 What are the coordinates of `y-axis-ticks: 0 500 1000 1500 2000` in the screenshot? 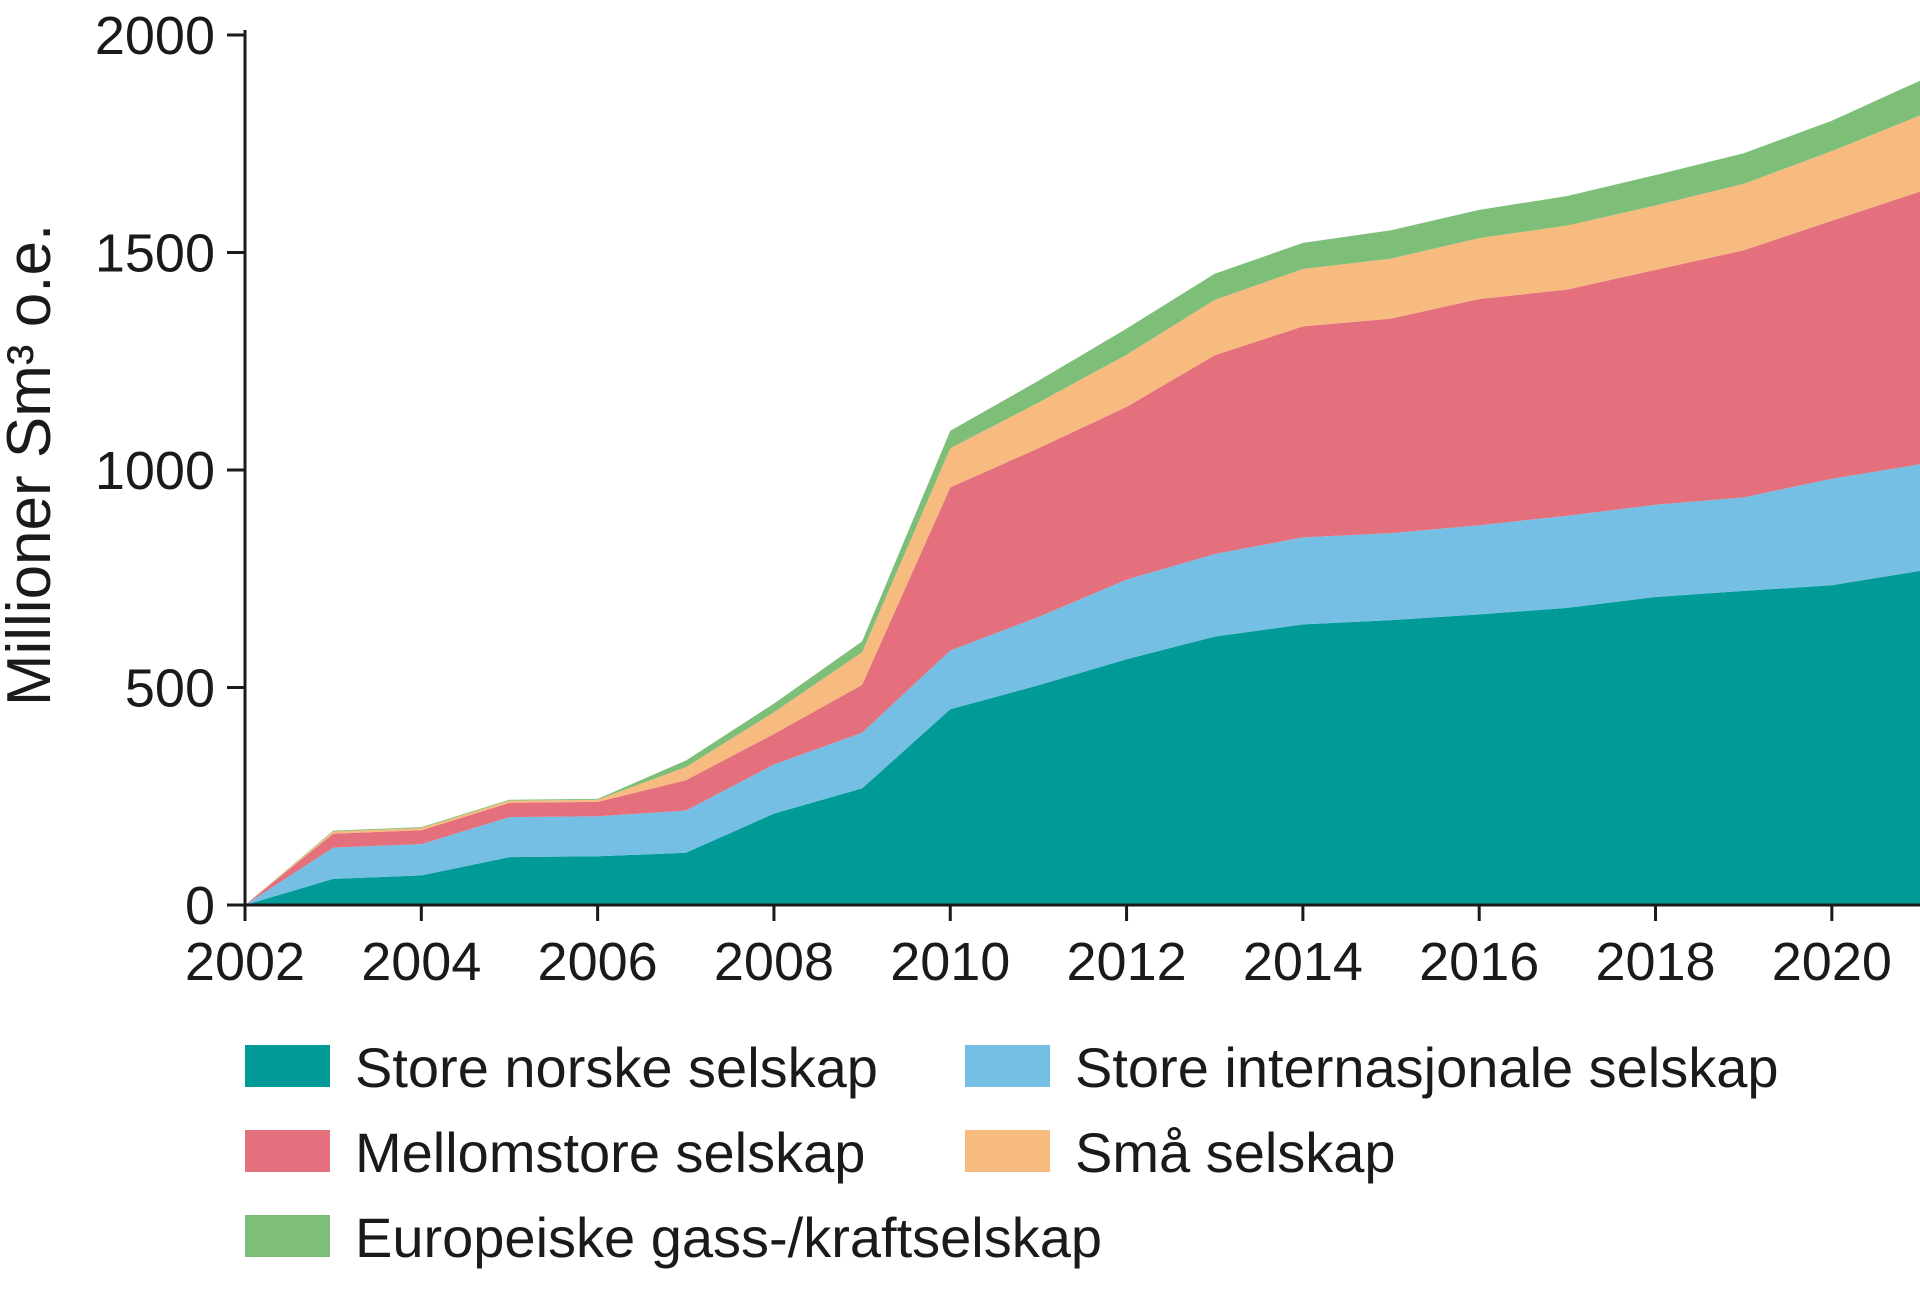 It's located at (170, 471).